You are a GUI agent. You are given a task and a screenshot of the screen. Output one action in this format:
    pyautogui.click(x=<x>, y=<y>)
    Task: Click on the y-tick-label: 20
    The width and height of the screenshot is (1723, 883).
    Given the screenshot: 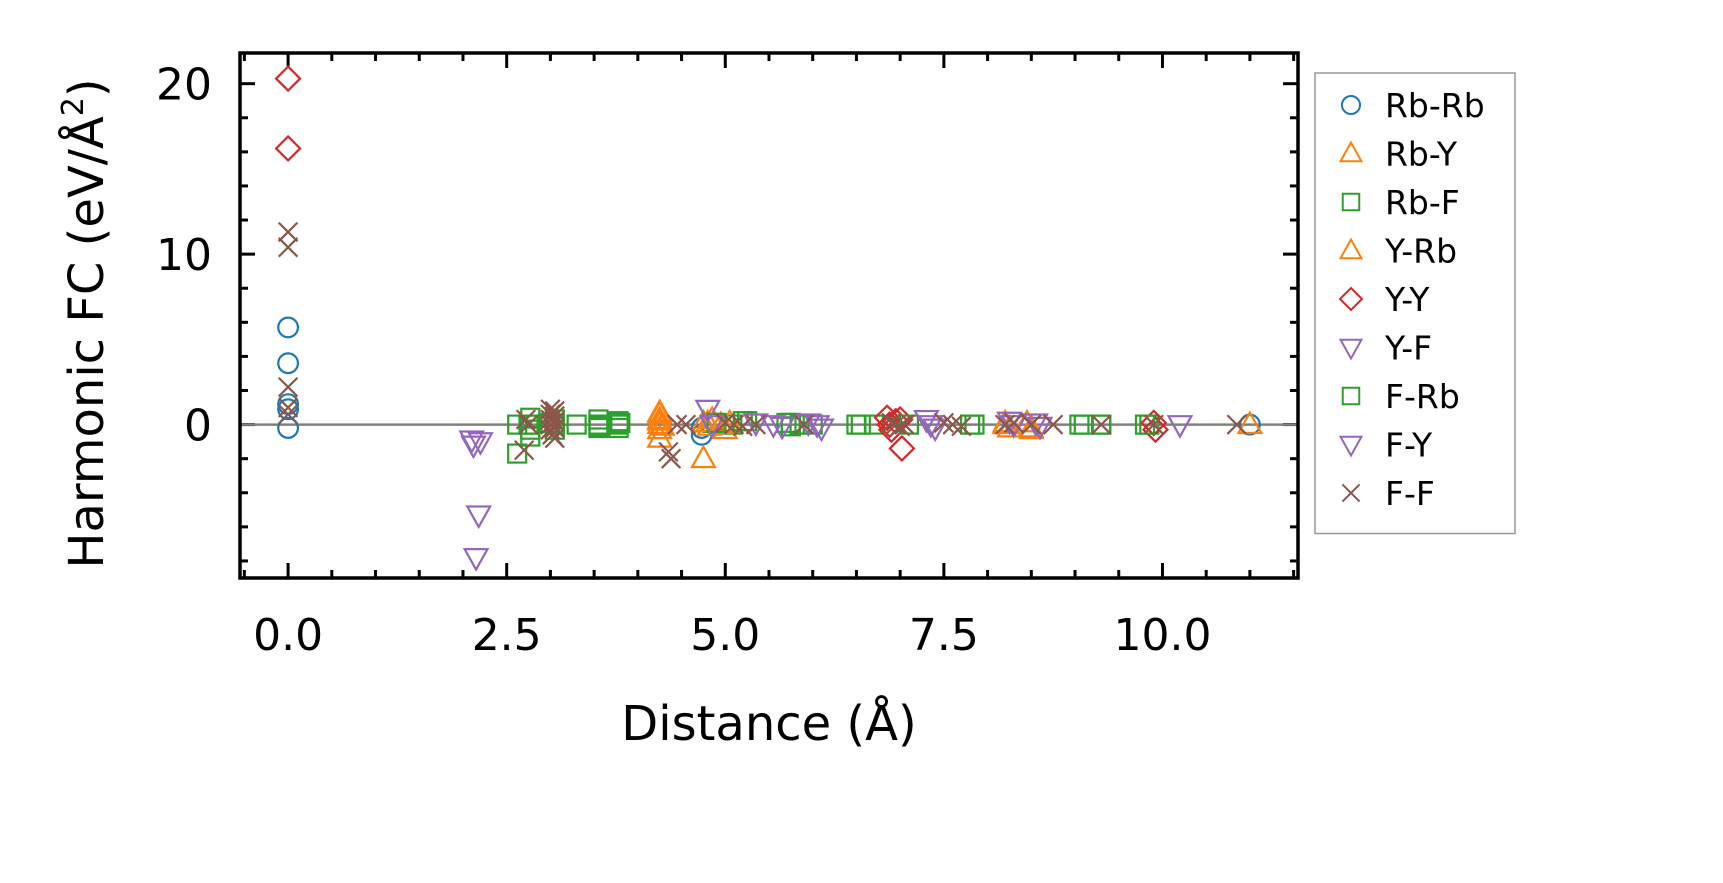 What is the action you would take?
    pyautogui.click(x=184, y=85)
    